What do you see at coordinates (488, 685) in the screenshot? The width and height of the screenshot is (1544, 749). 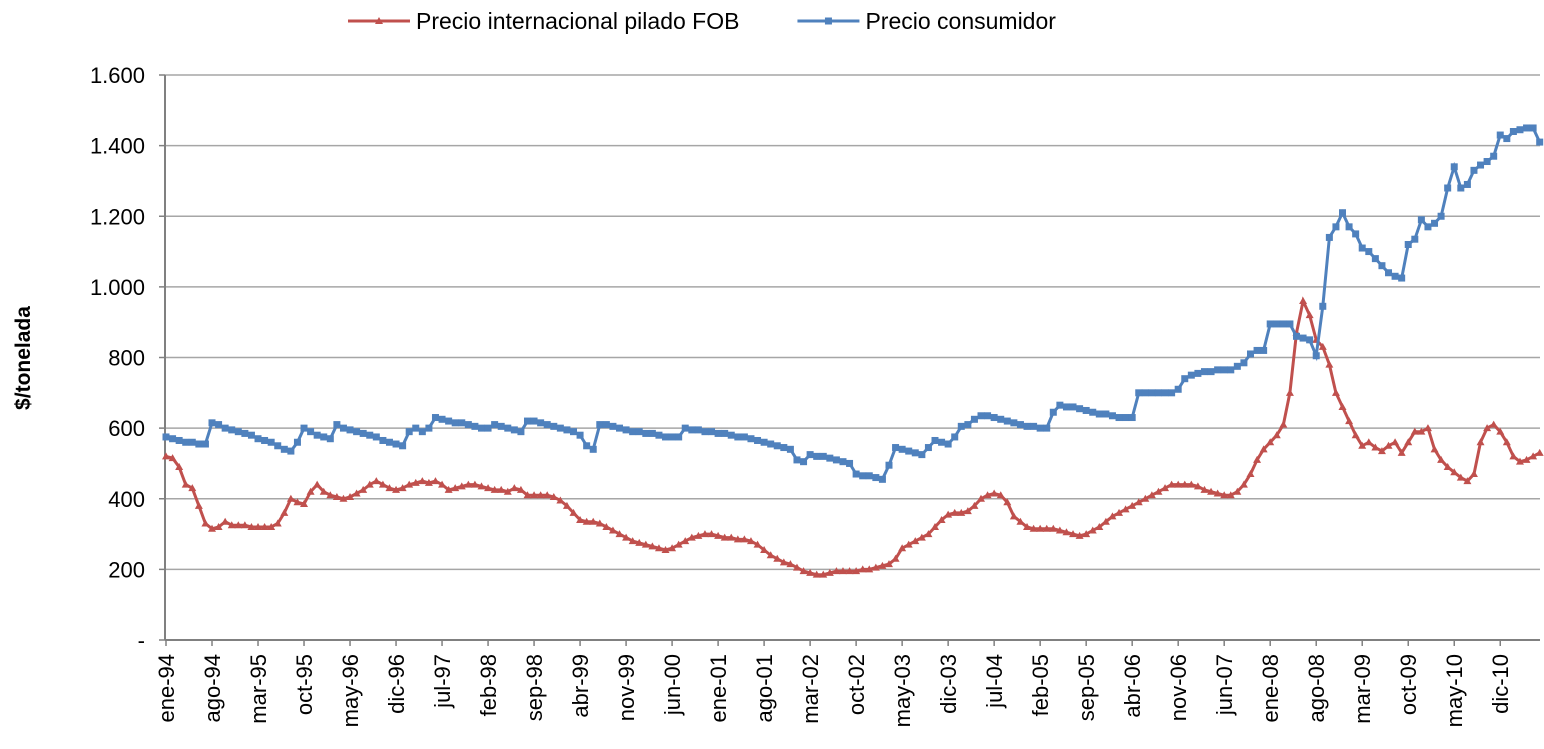 I see `x-tick-label: feb-98` at bounding box center [488, 685].